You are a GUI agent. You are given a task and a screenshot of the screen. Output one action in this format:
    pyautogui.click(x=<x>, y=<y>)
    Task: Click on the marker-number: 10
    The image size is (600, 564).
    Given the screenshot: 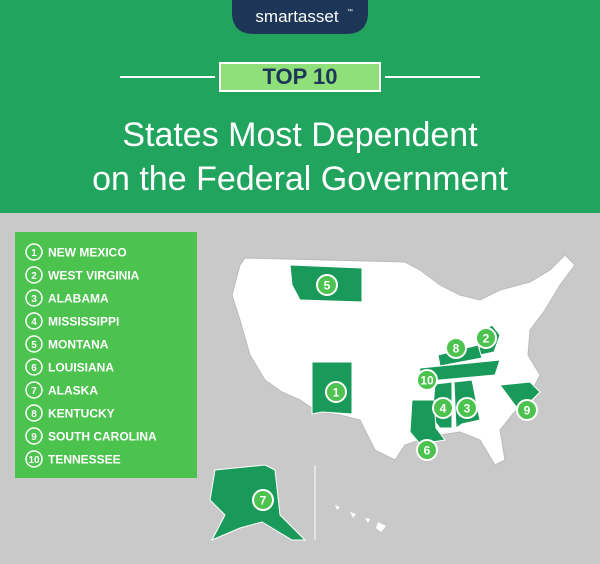 What is the action you would take?
    pyautogui.click(x=427, y=381)
    